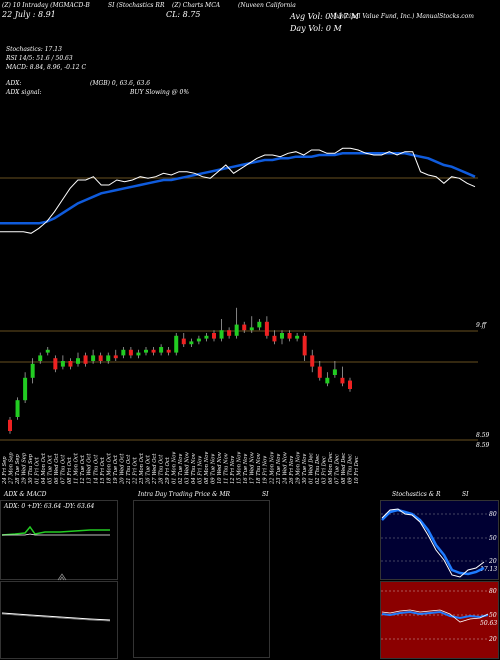 Image resolution: width=500 pixels, height=660 pixels. Describe the element at coordinates (34, 49) in the screenshot. I see `stoch-readout: Stochastics: 17.13` at that location.